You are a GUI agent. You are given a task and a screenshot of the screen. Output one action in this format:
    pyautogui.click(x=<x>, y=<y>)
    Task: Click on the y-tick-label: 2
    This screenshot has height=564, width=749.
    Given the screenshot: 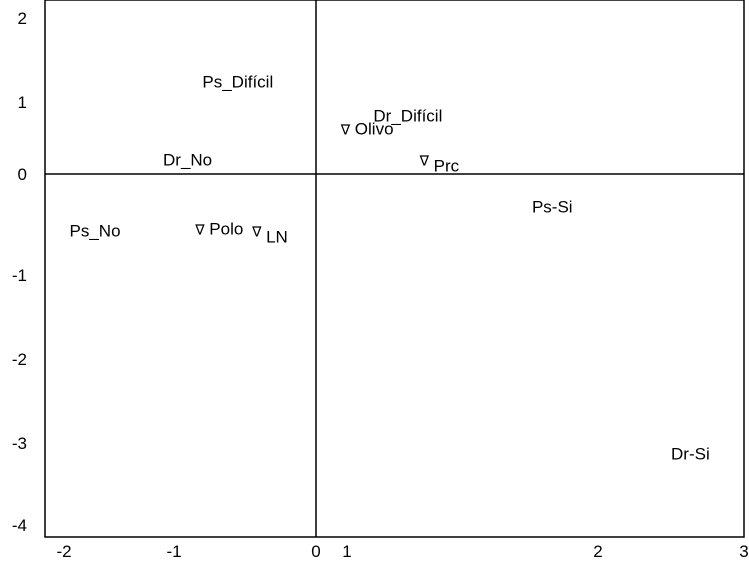 What is the action you would take?
    pyautogui.click(x=22, y=18)
    